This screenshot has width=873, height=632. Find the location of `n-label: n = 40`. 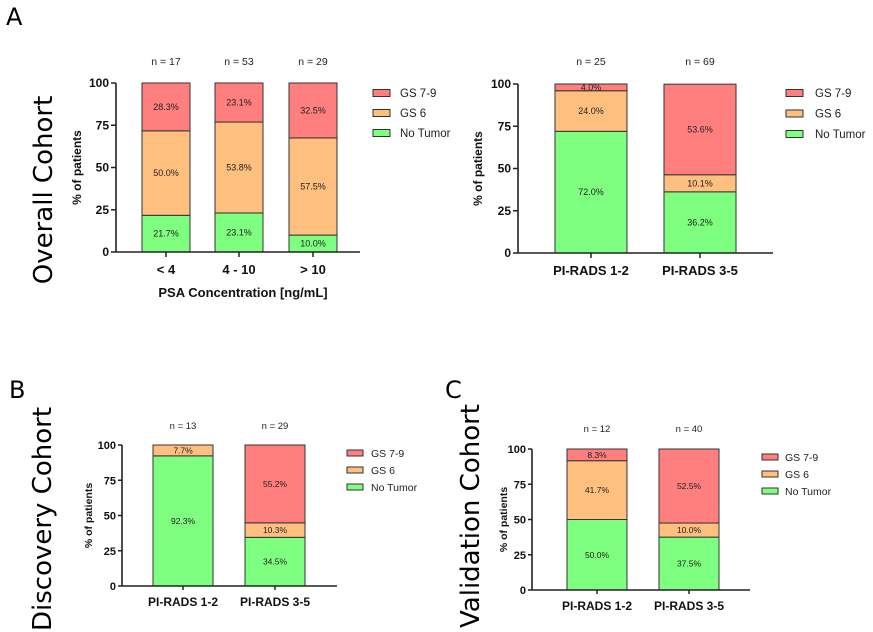

n-label: n = 40 is located at coordinates (689, 429).